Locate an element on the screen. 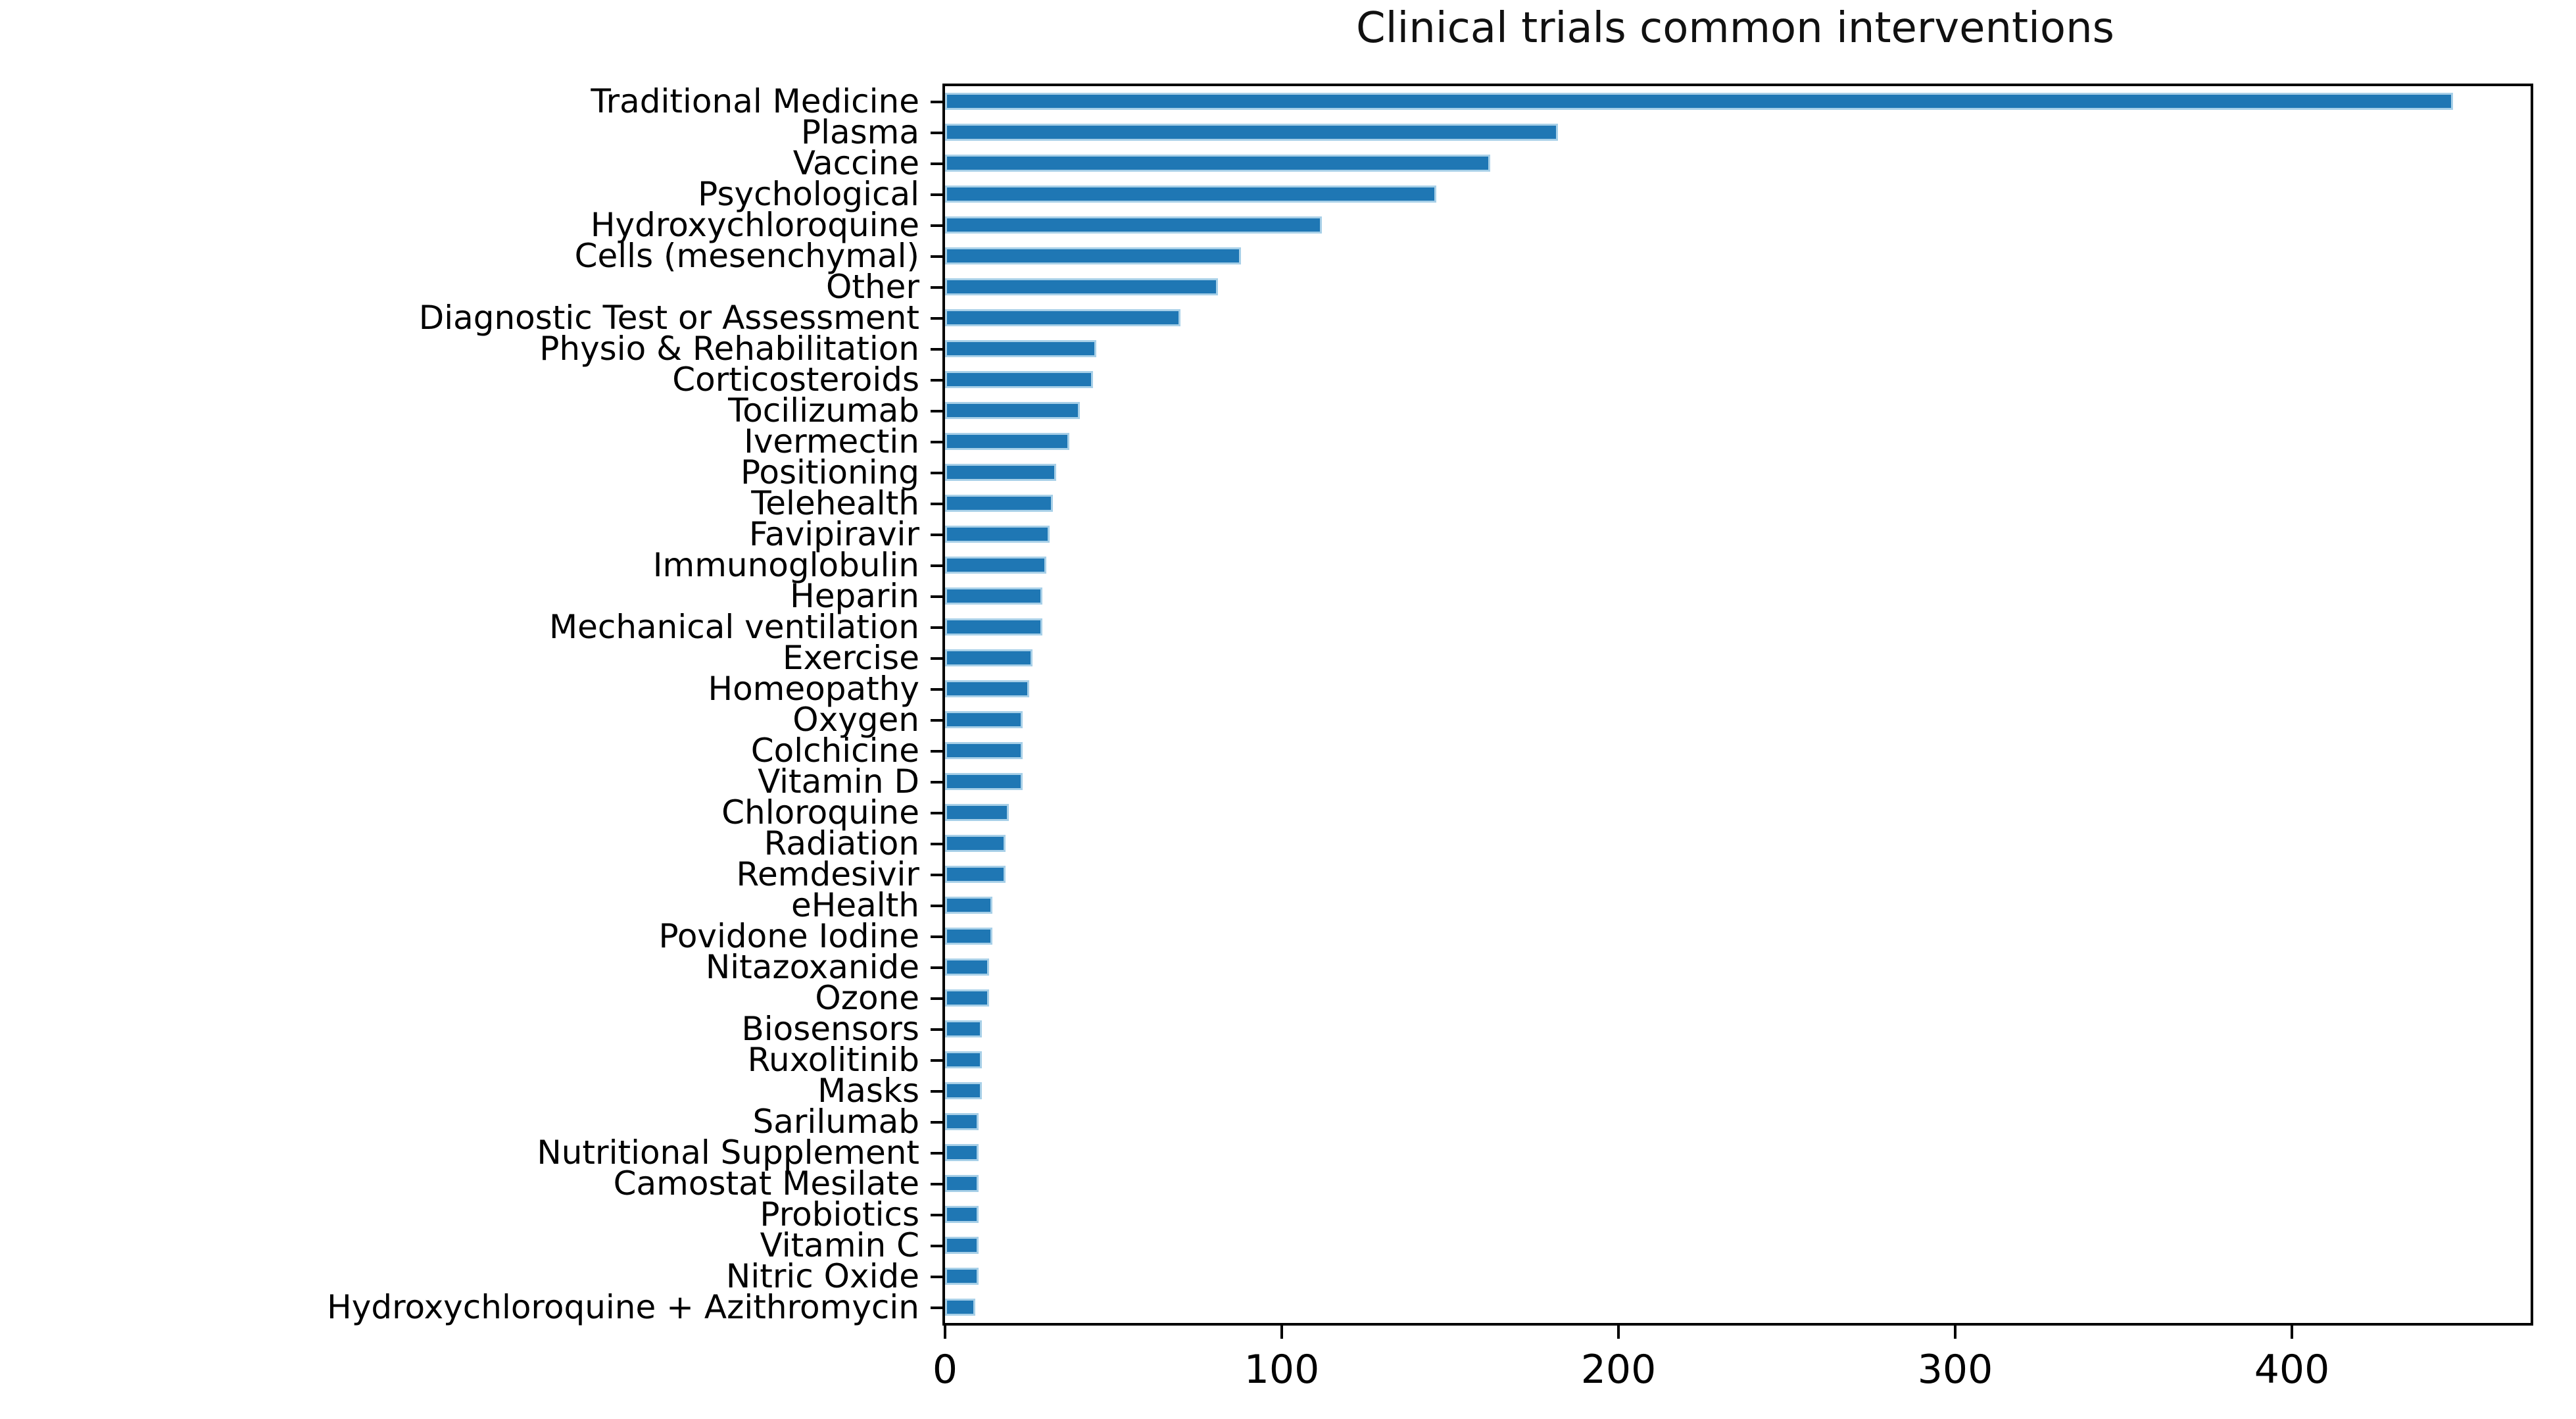  y-tick-label: Masks is located at coordinates (868, 1091).